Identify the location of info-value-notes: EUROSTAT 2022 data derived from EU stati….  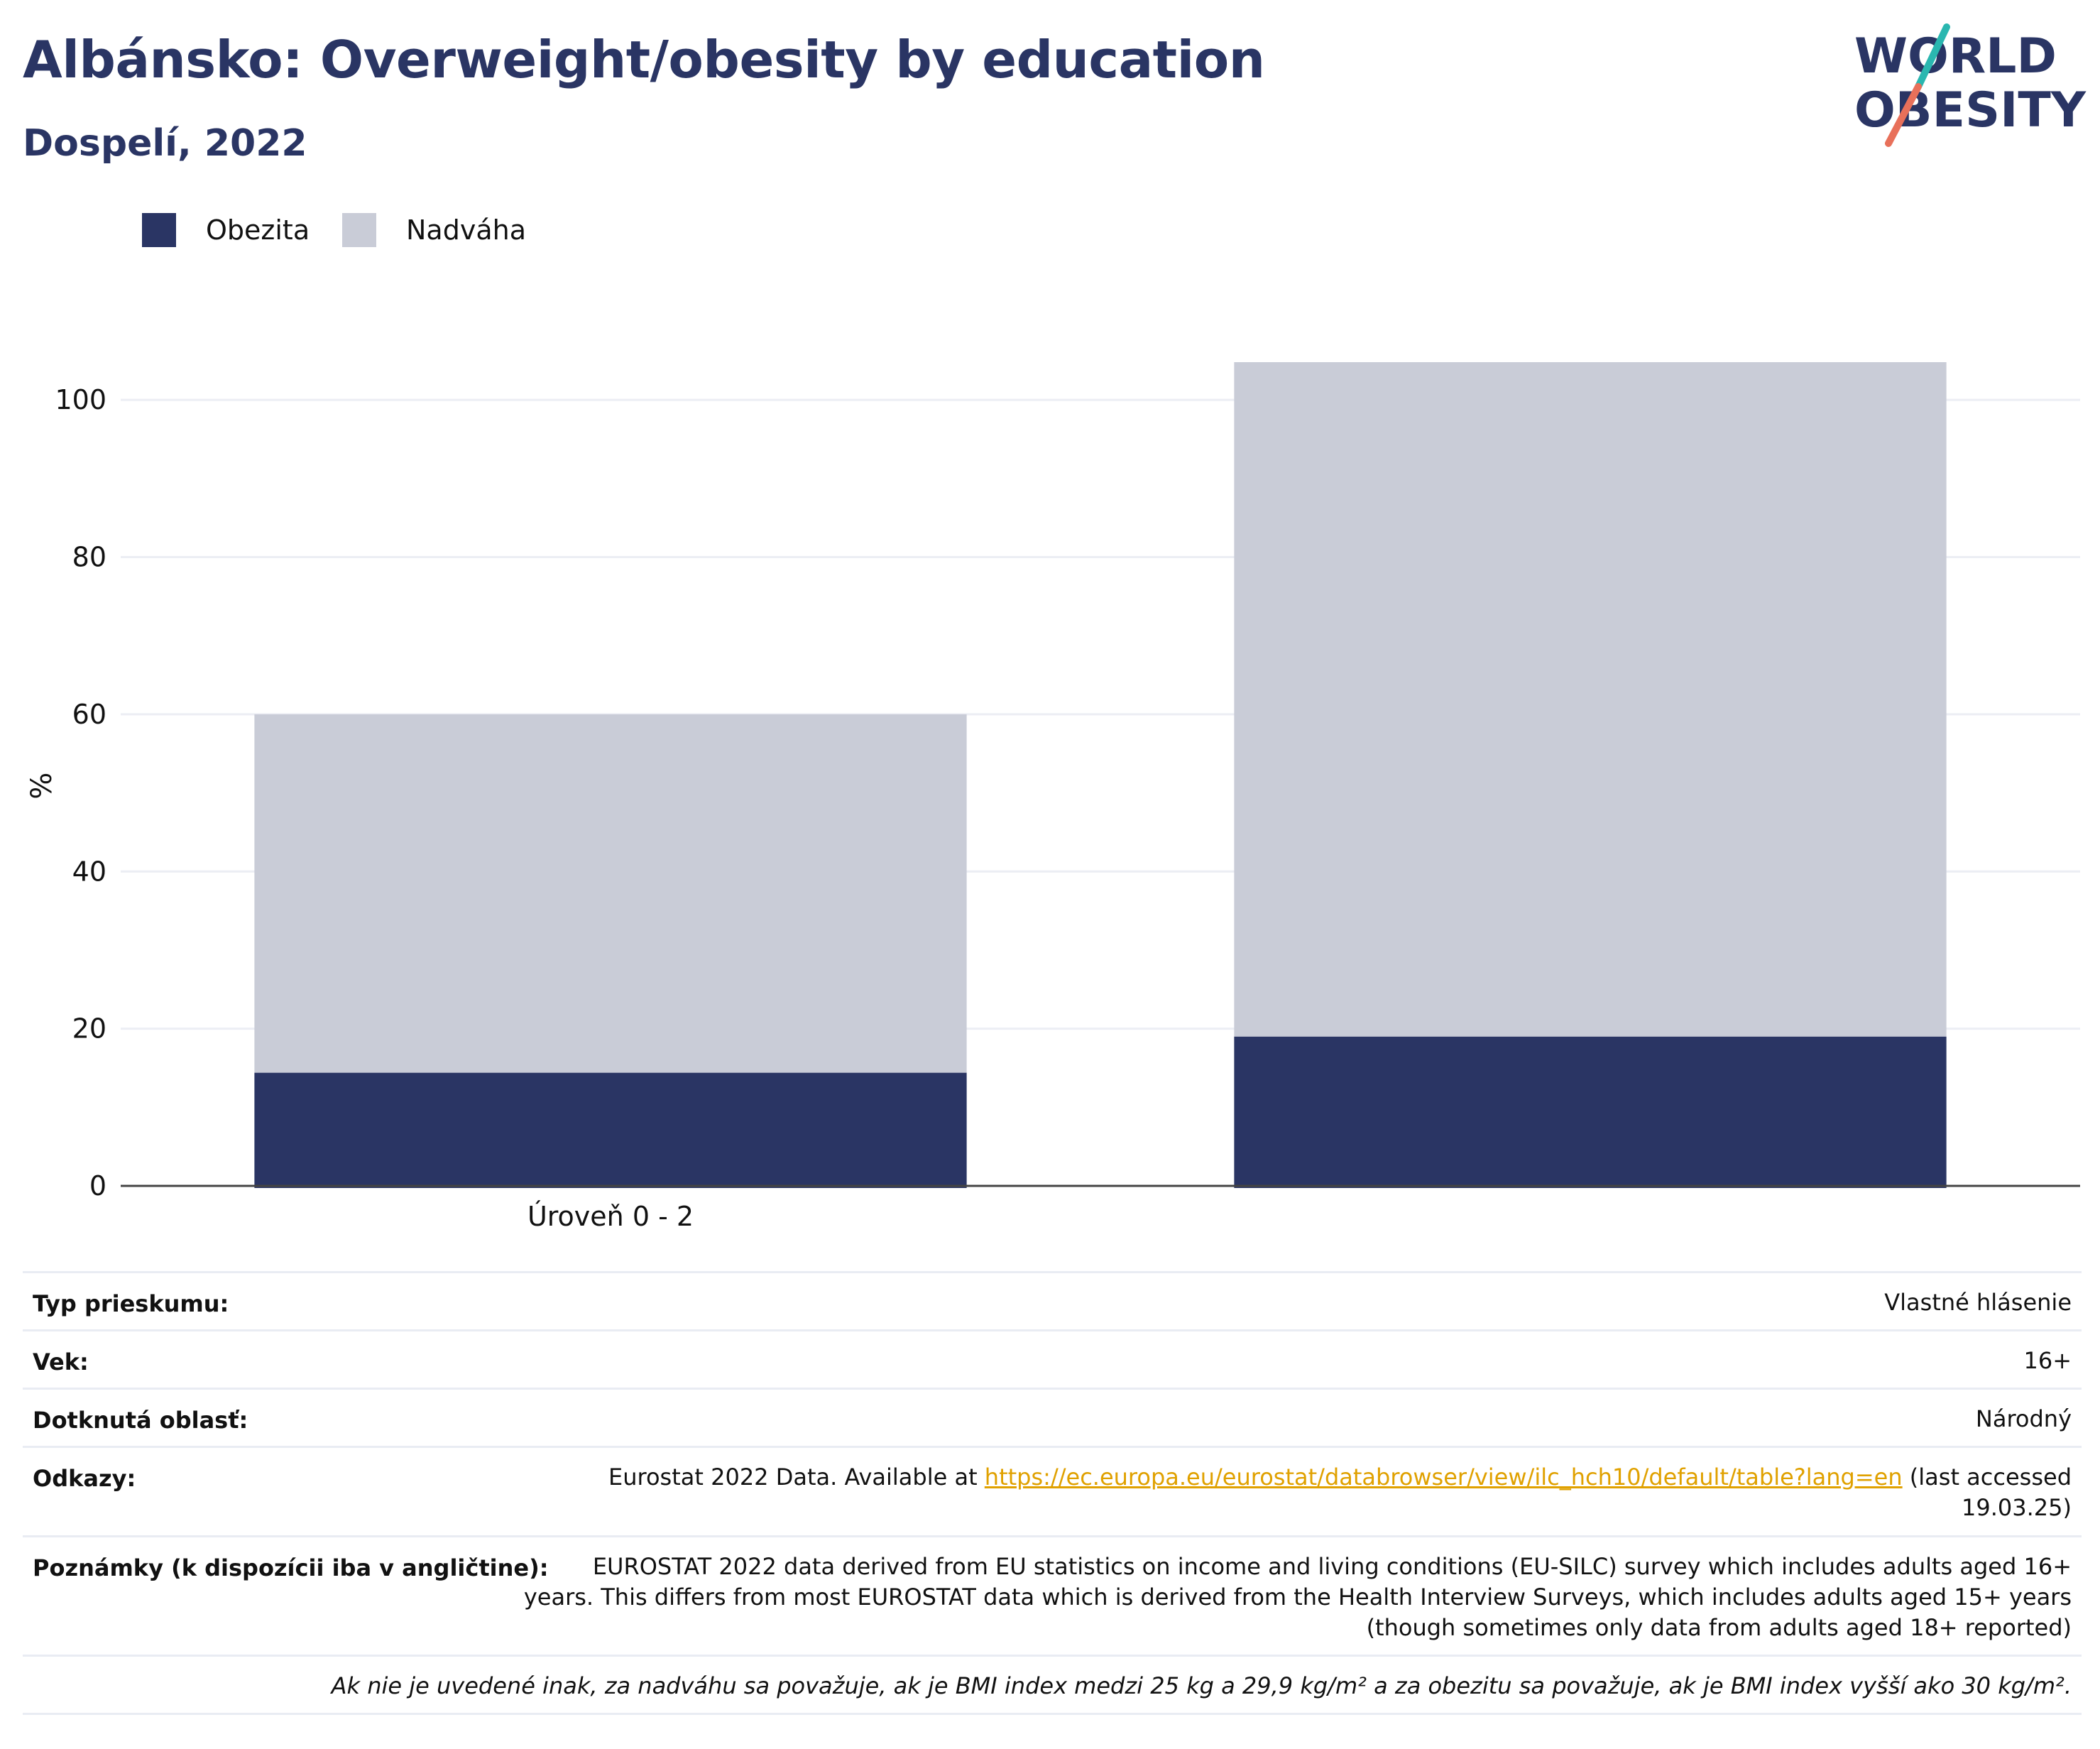
(1298, 1597).